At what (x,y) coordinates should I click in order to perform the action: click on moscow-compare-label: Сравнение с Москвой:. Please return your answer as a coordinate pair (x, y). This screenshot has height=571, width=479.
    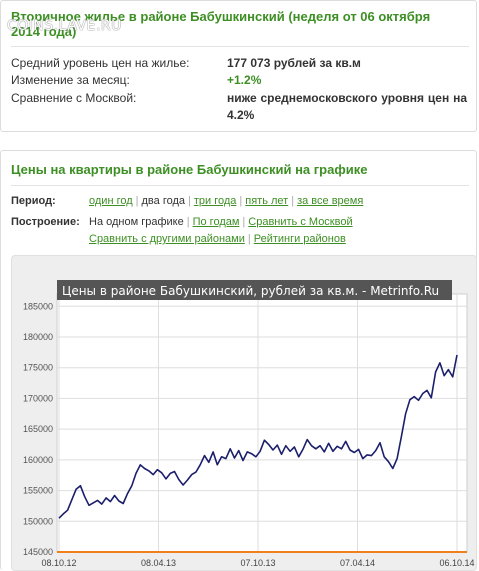
    Looking at the image, I should click on (74, 98).